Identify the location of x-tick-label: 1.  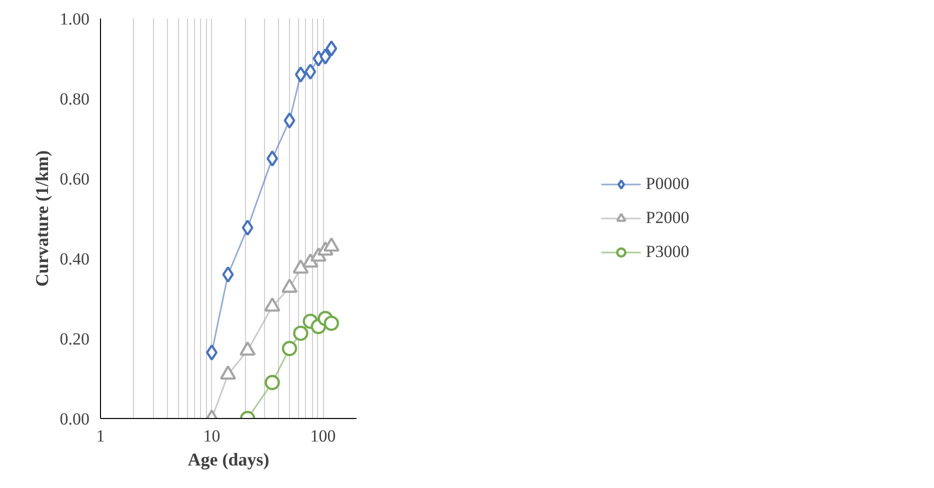
(100, 436).